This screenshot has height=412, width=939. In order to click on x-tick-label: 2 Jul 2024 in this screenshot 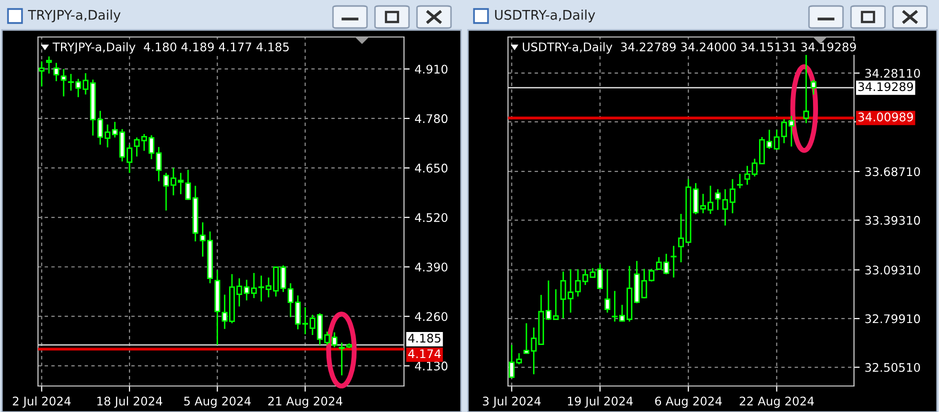, I will do `click(41, 402)`.